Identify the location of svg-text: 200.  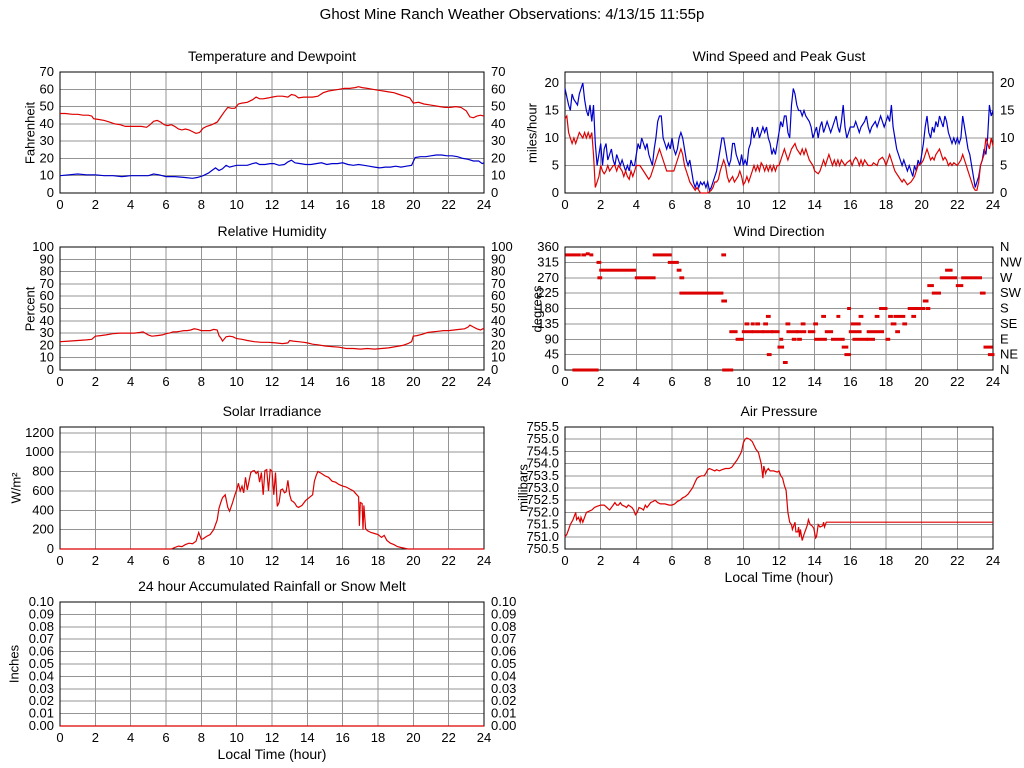
(43, 529).